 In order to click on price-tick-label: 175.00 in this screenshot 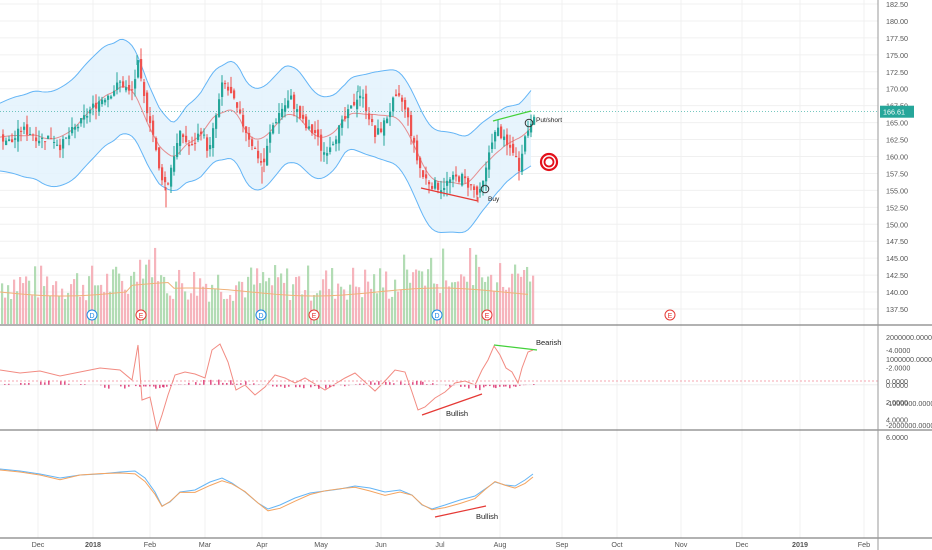, I will do `click(897, 55)`.